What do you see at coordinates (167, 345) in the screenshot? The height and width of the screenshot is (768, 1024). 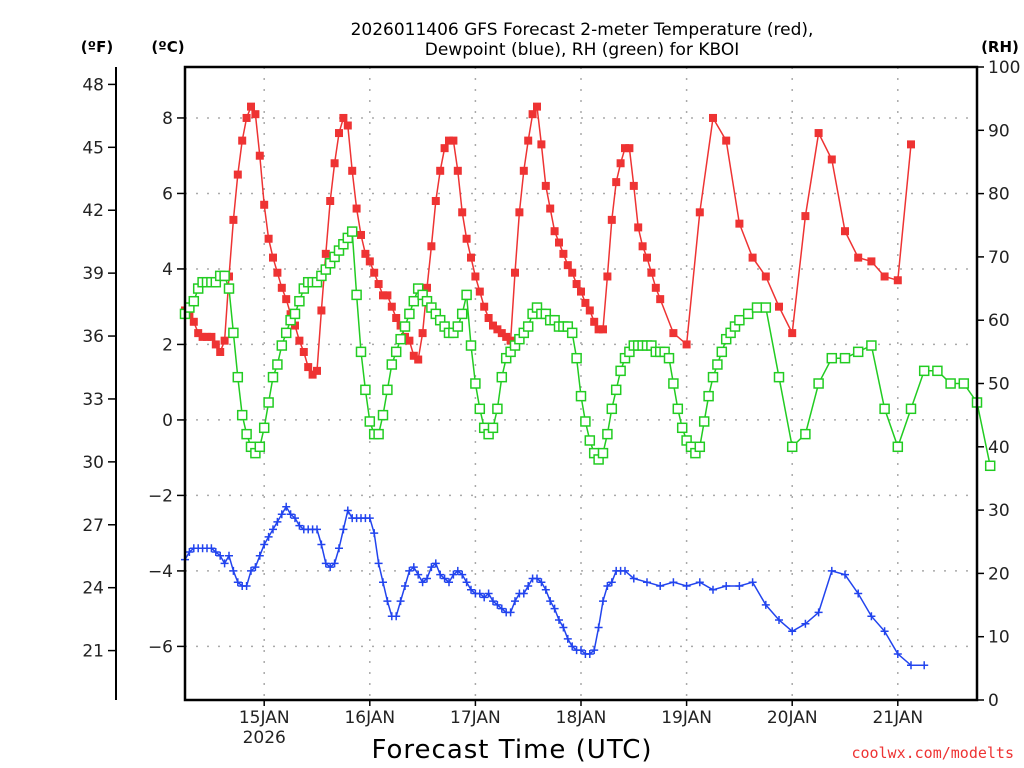 I see `celsius-tick-label: 2` at bounding box center [167, 345].